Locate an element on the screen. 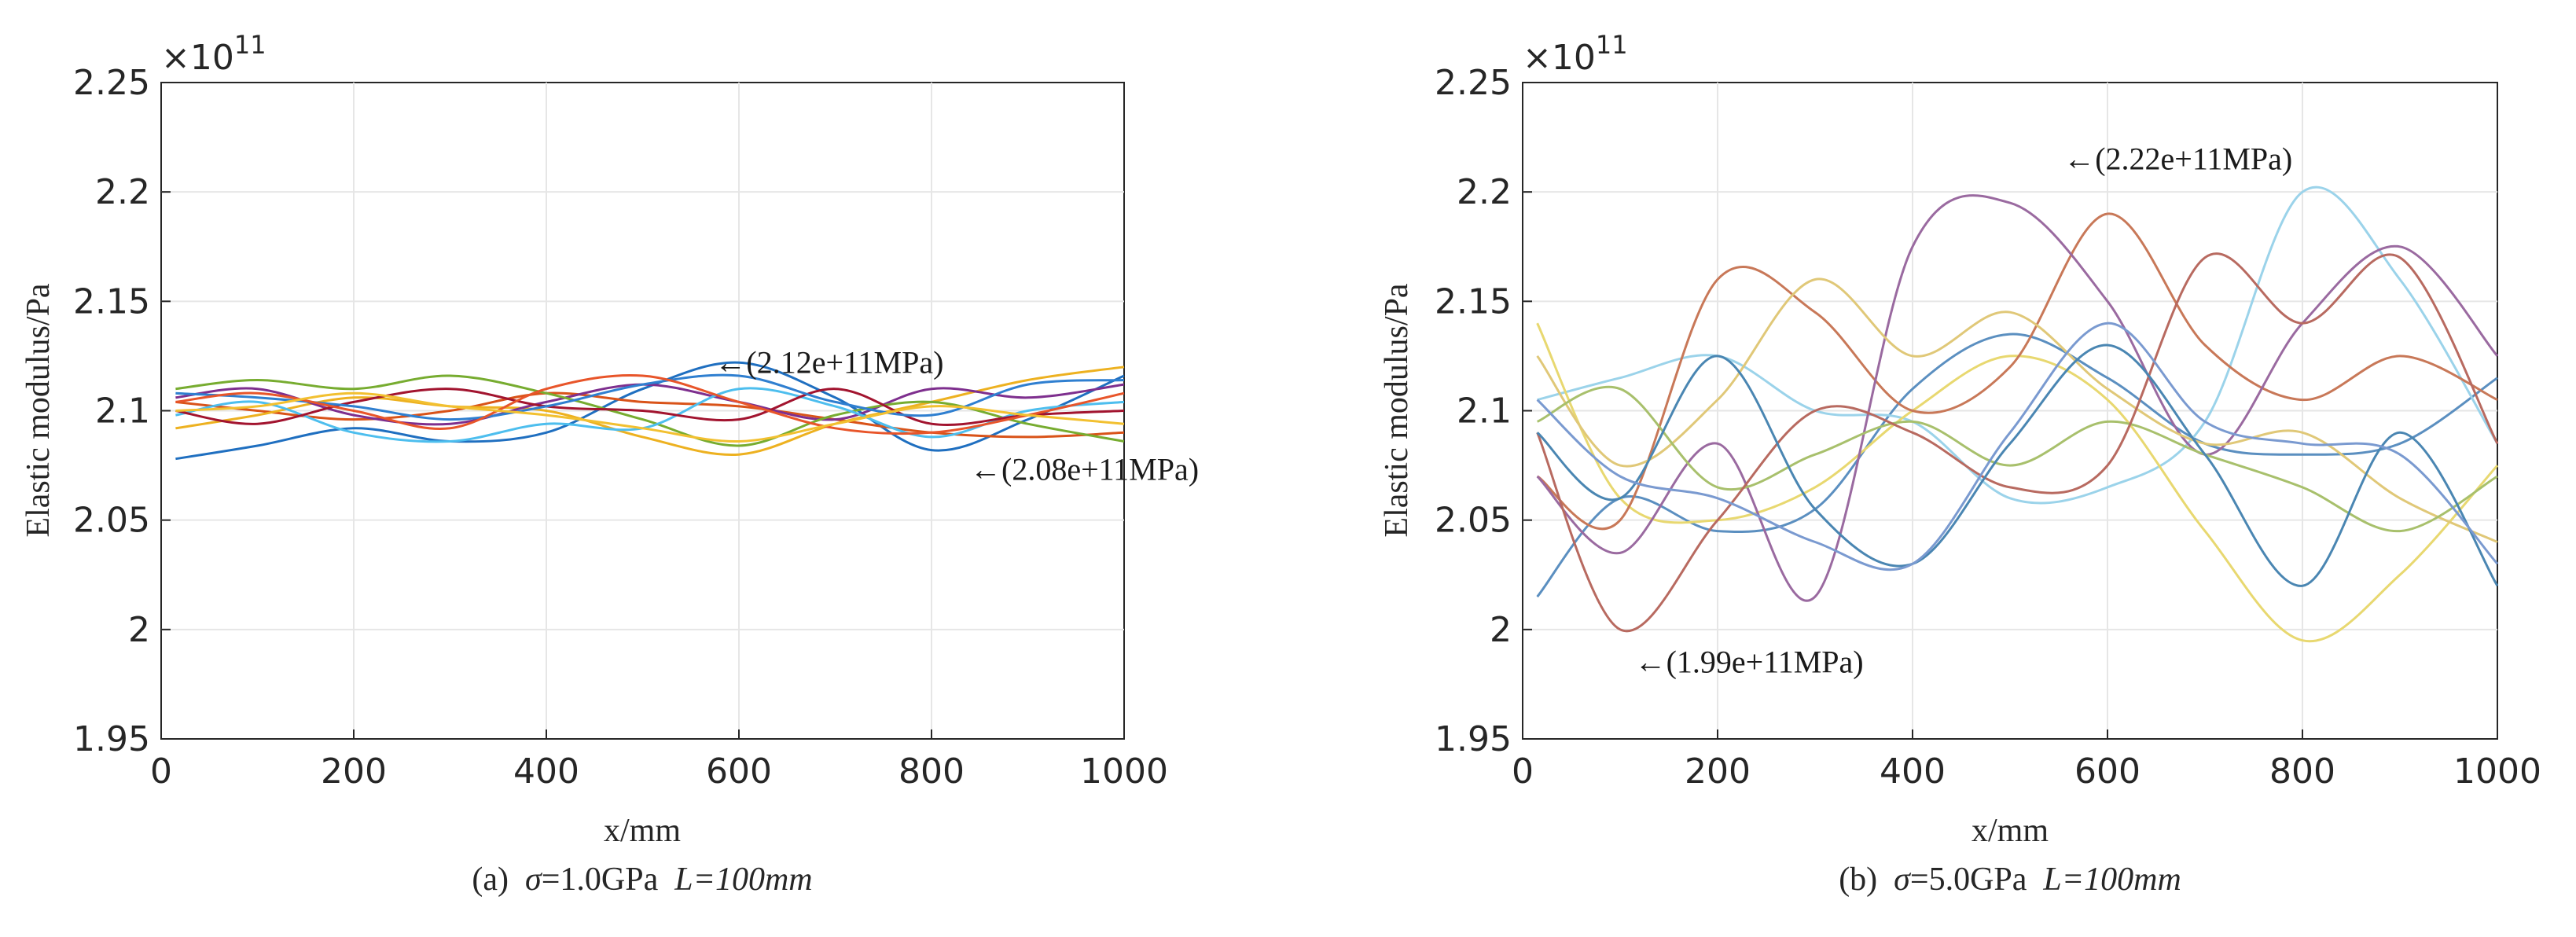 This screenshot has width=2576, height=937. chart-a-x-ticks: 0 200 400 600 800 1000 is located at coordinates (659, 760).